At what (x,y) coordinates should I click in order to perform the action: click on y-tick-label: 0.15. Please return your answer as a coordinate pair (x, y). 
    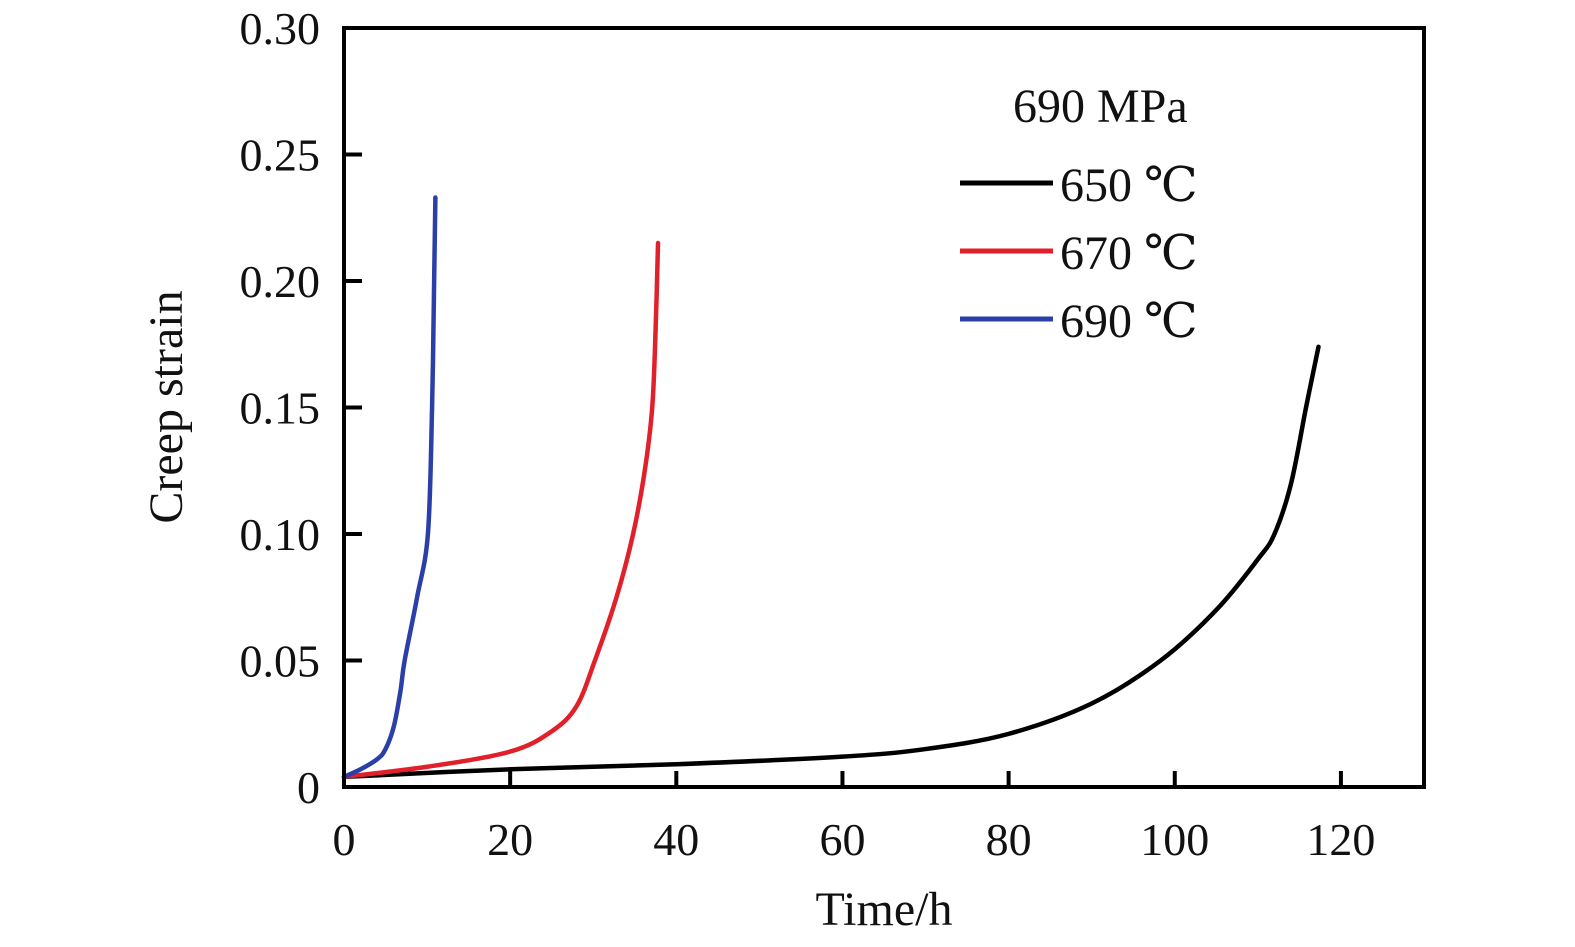
    Looking at the image, I should click on (280, 408).